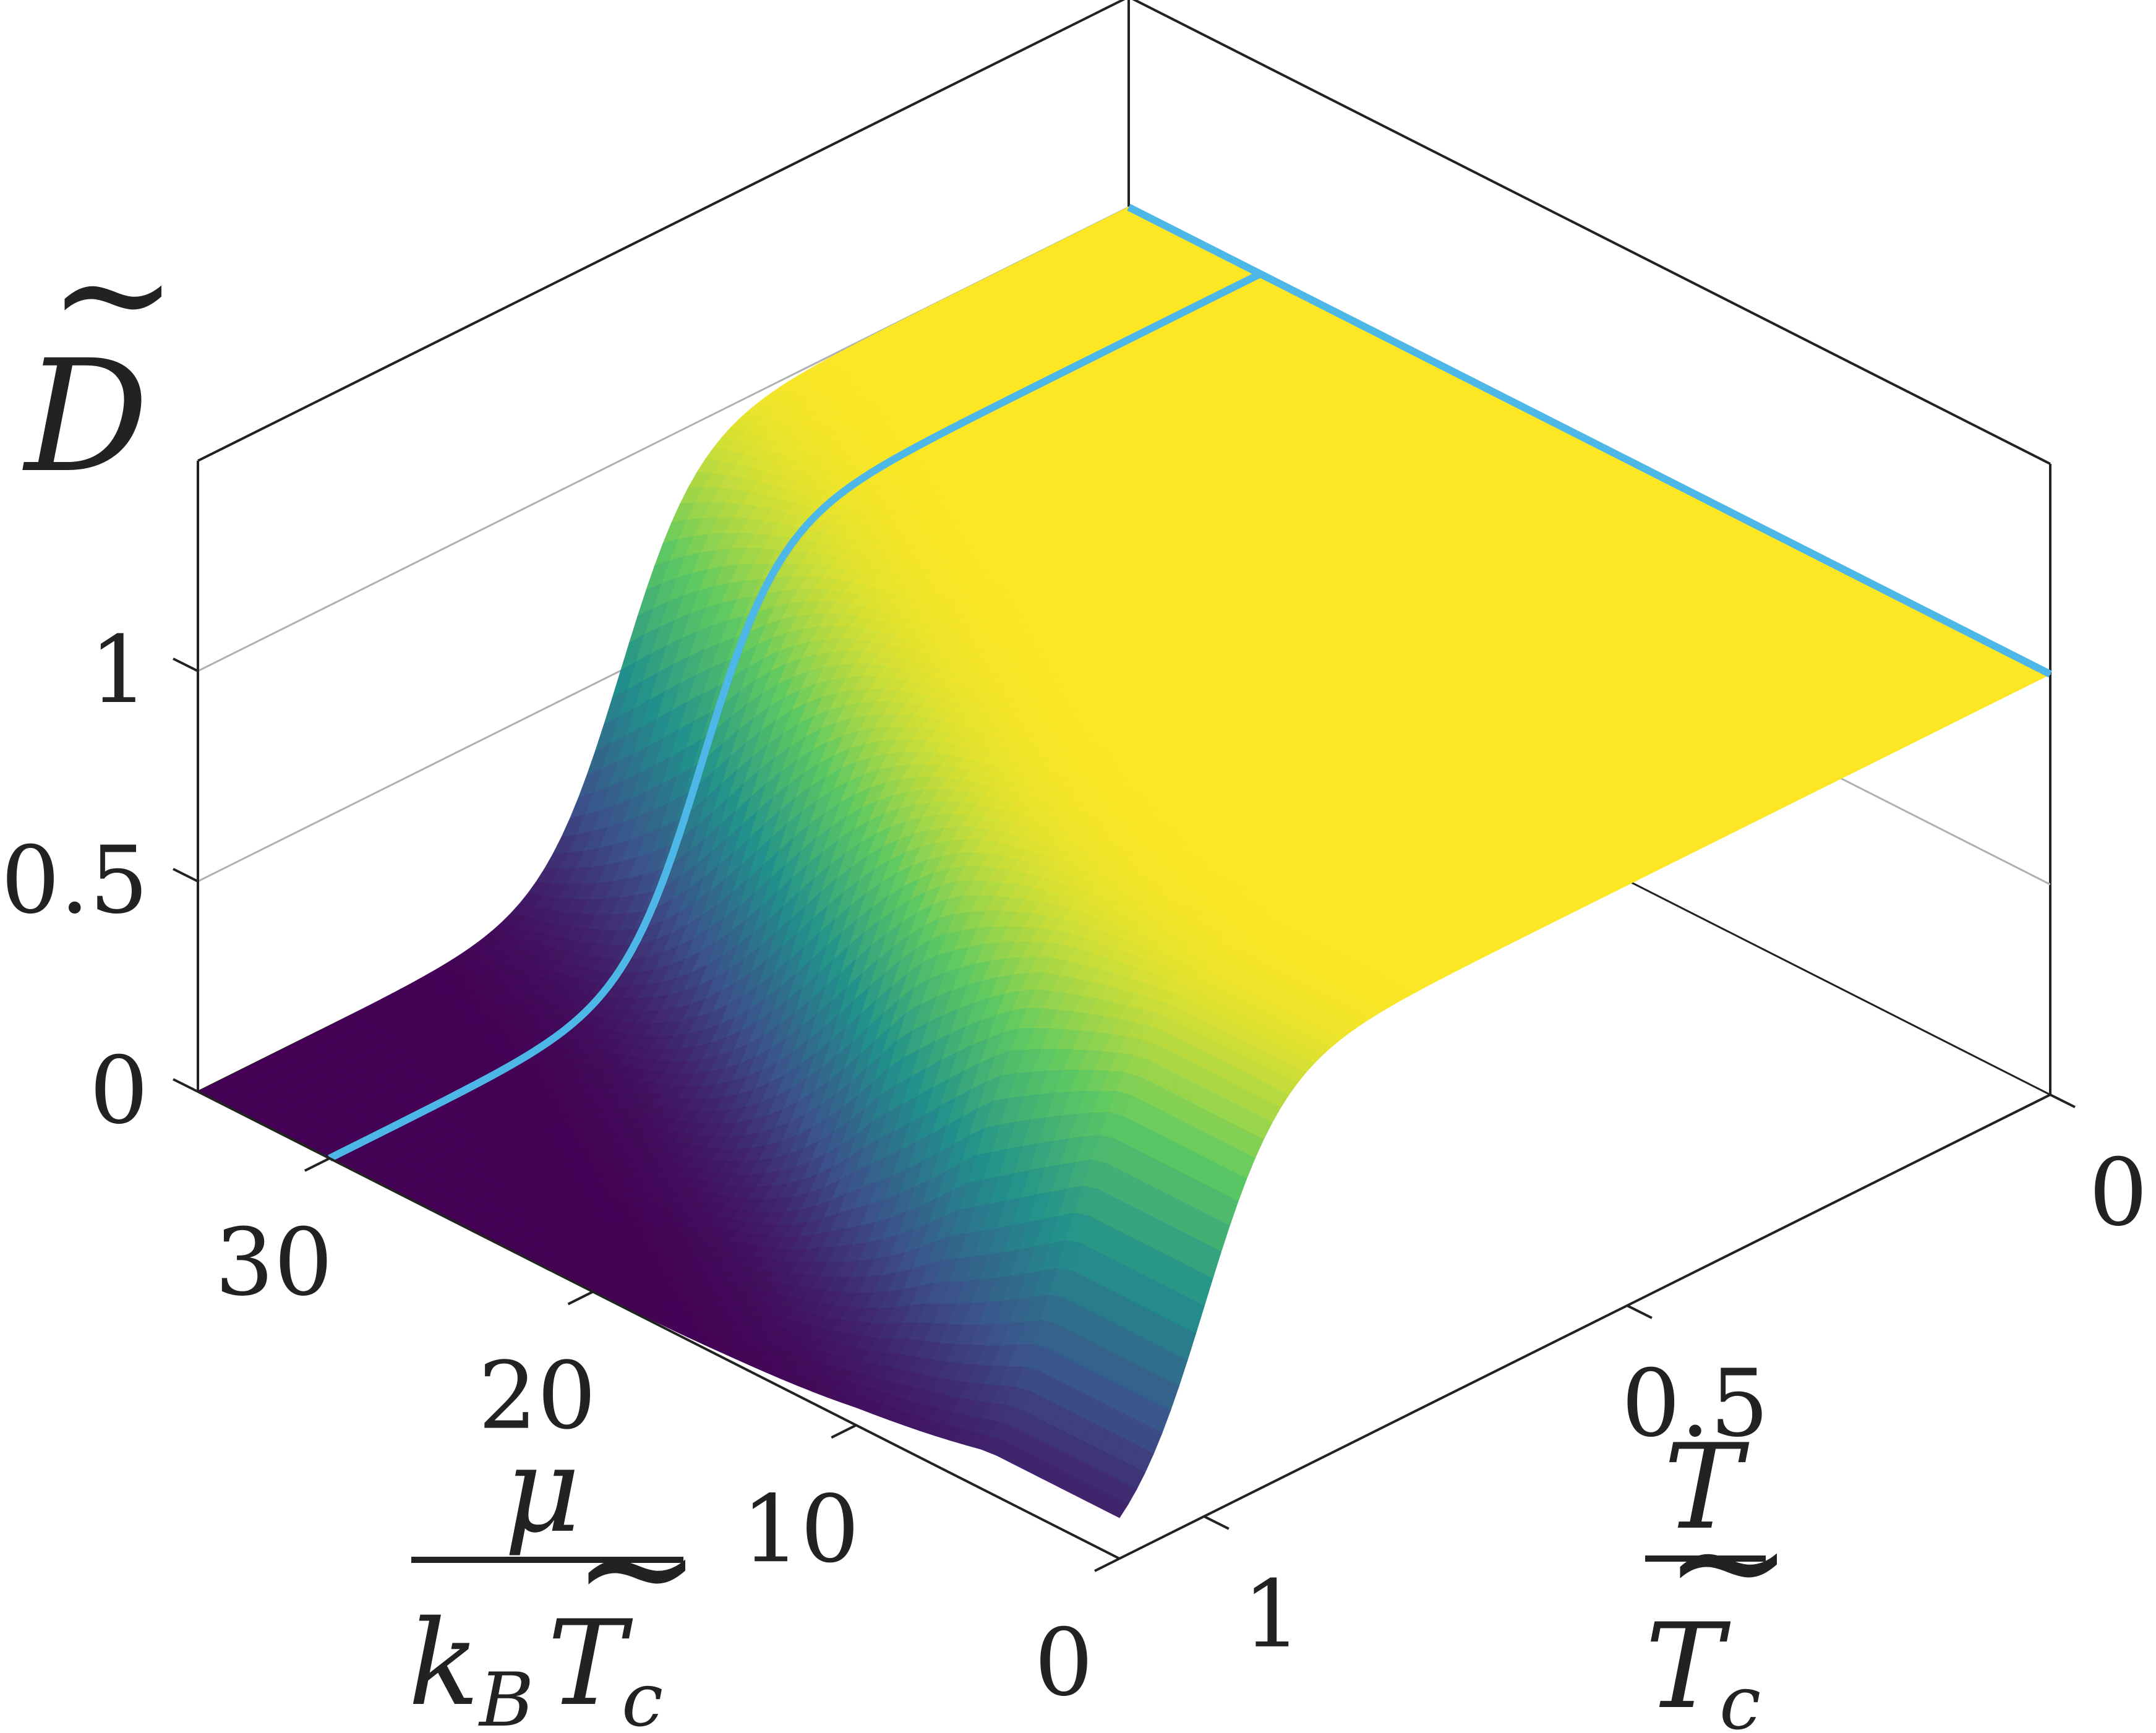 The image size is (2156, 1733). What do you see at coordinates (661, 231) in the screenshot?
I see `box-edge-top-left` at bounding box center [661, 231].